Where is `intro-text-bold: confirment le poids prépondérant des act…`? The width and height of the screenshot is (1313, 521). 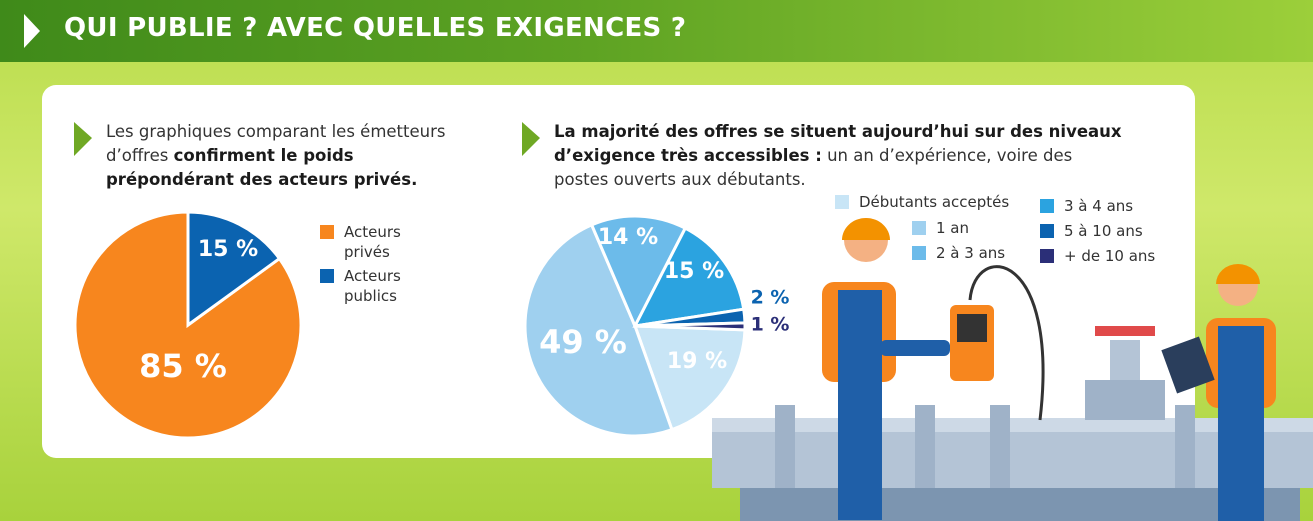
intro-text-bold: confirment le poids prépondérant des act… is located at coordinates (262, 167).